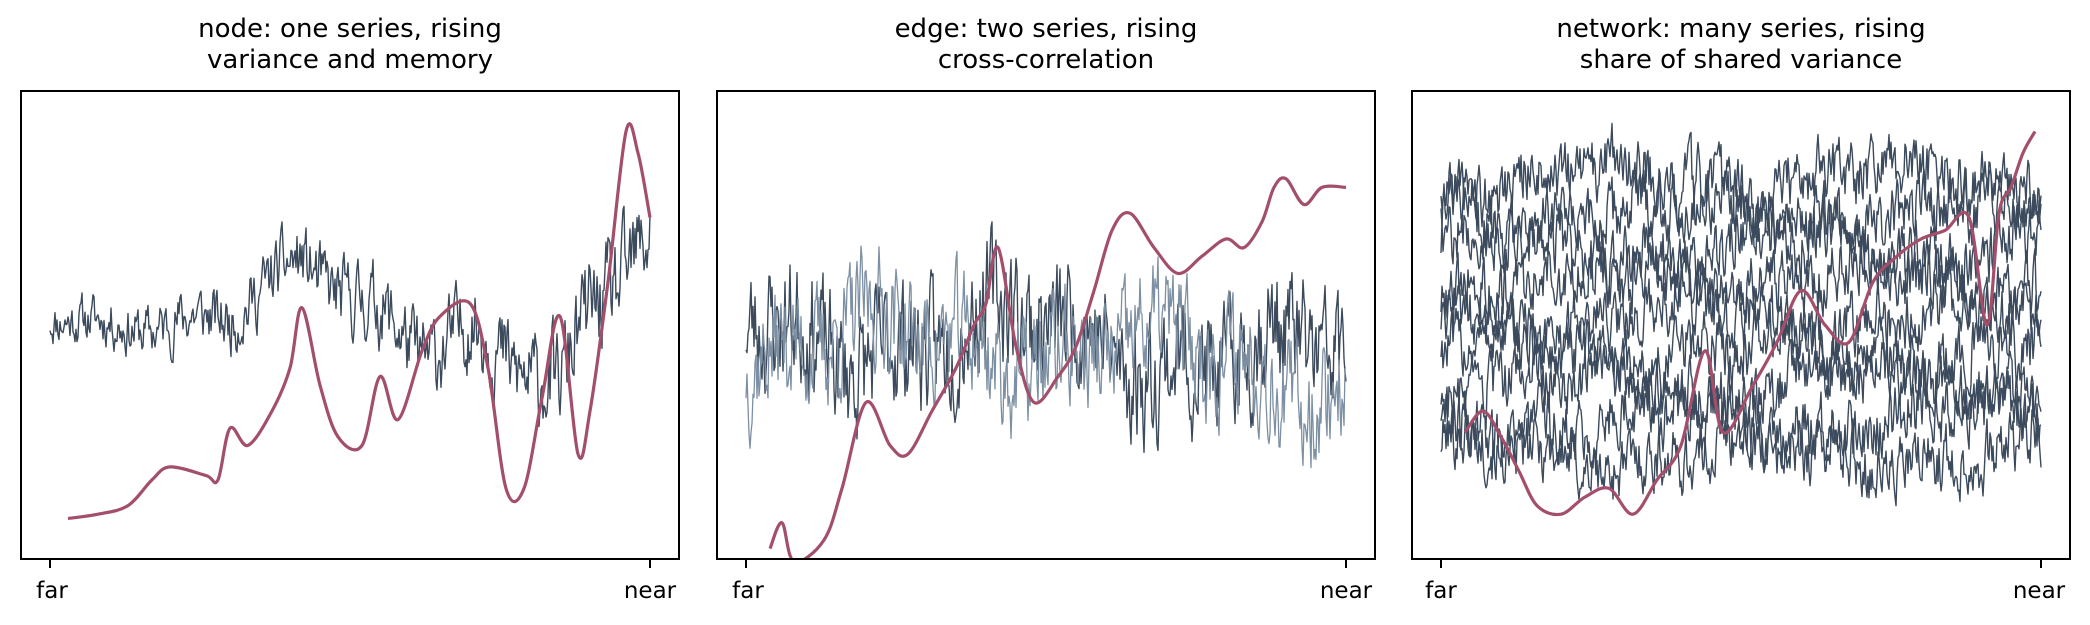 This screenshot has width=2090, height=625. I want to click on chart-title-line-2: share of shared variance, so click(1741, 60).